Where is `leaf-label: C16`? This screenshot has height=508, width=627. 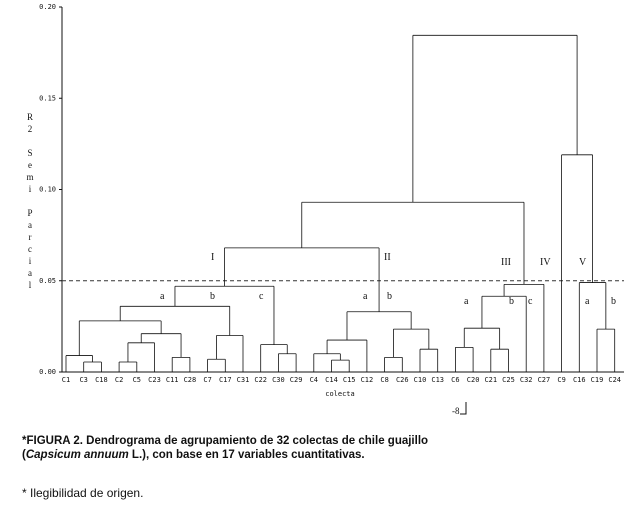 leaf-label: C16 is located at coordinates (579, 380).